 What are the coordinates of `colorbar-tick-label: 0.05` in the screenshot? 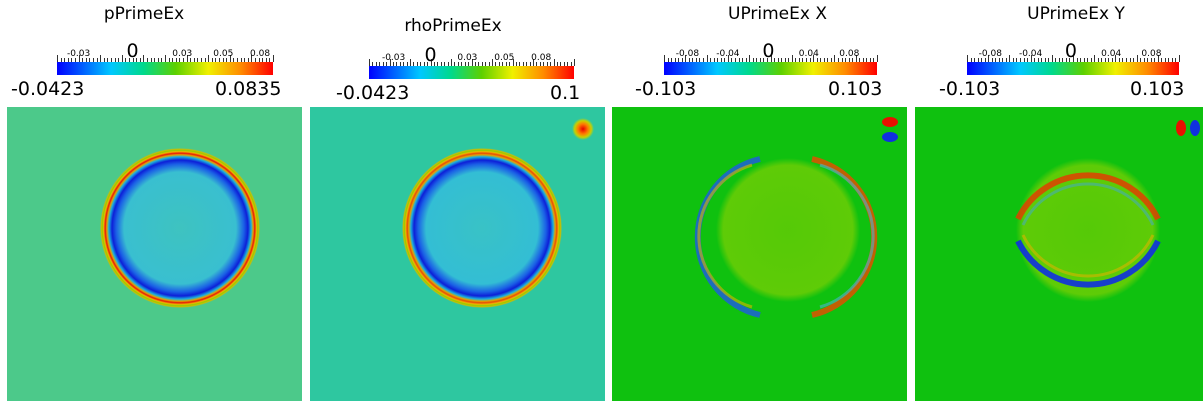 It's located at (504, 58).